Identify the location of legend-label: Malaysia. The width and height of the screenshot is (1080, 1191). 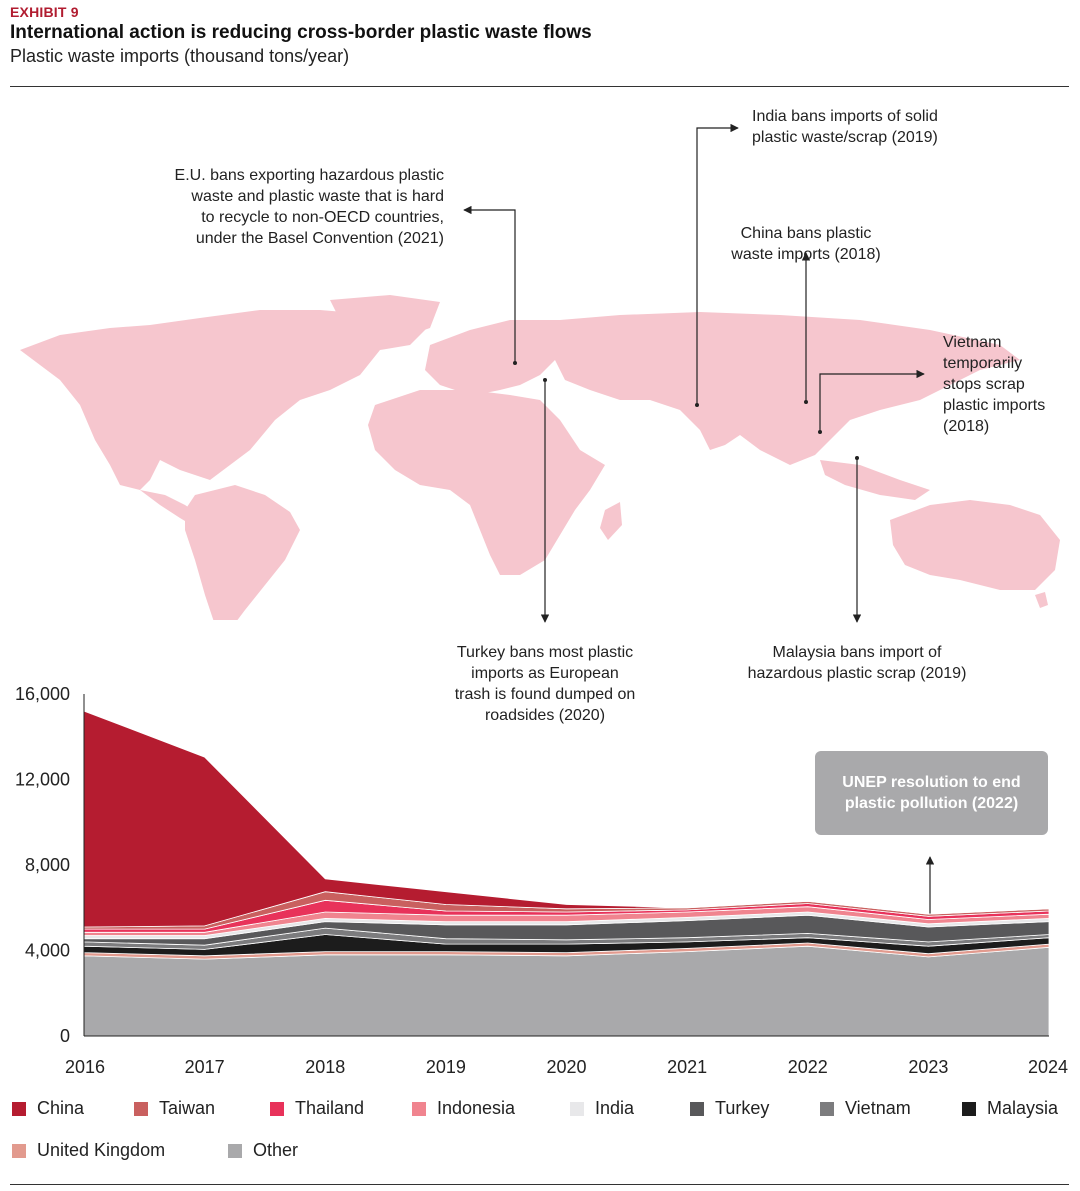
(1023, 1108).